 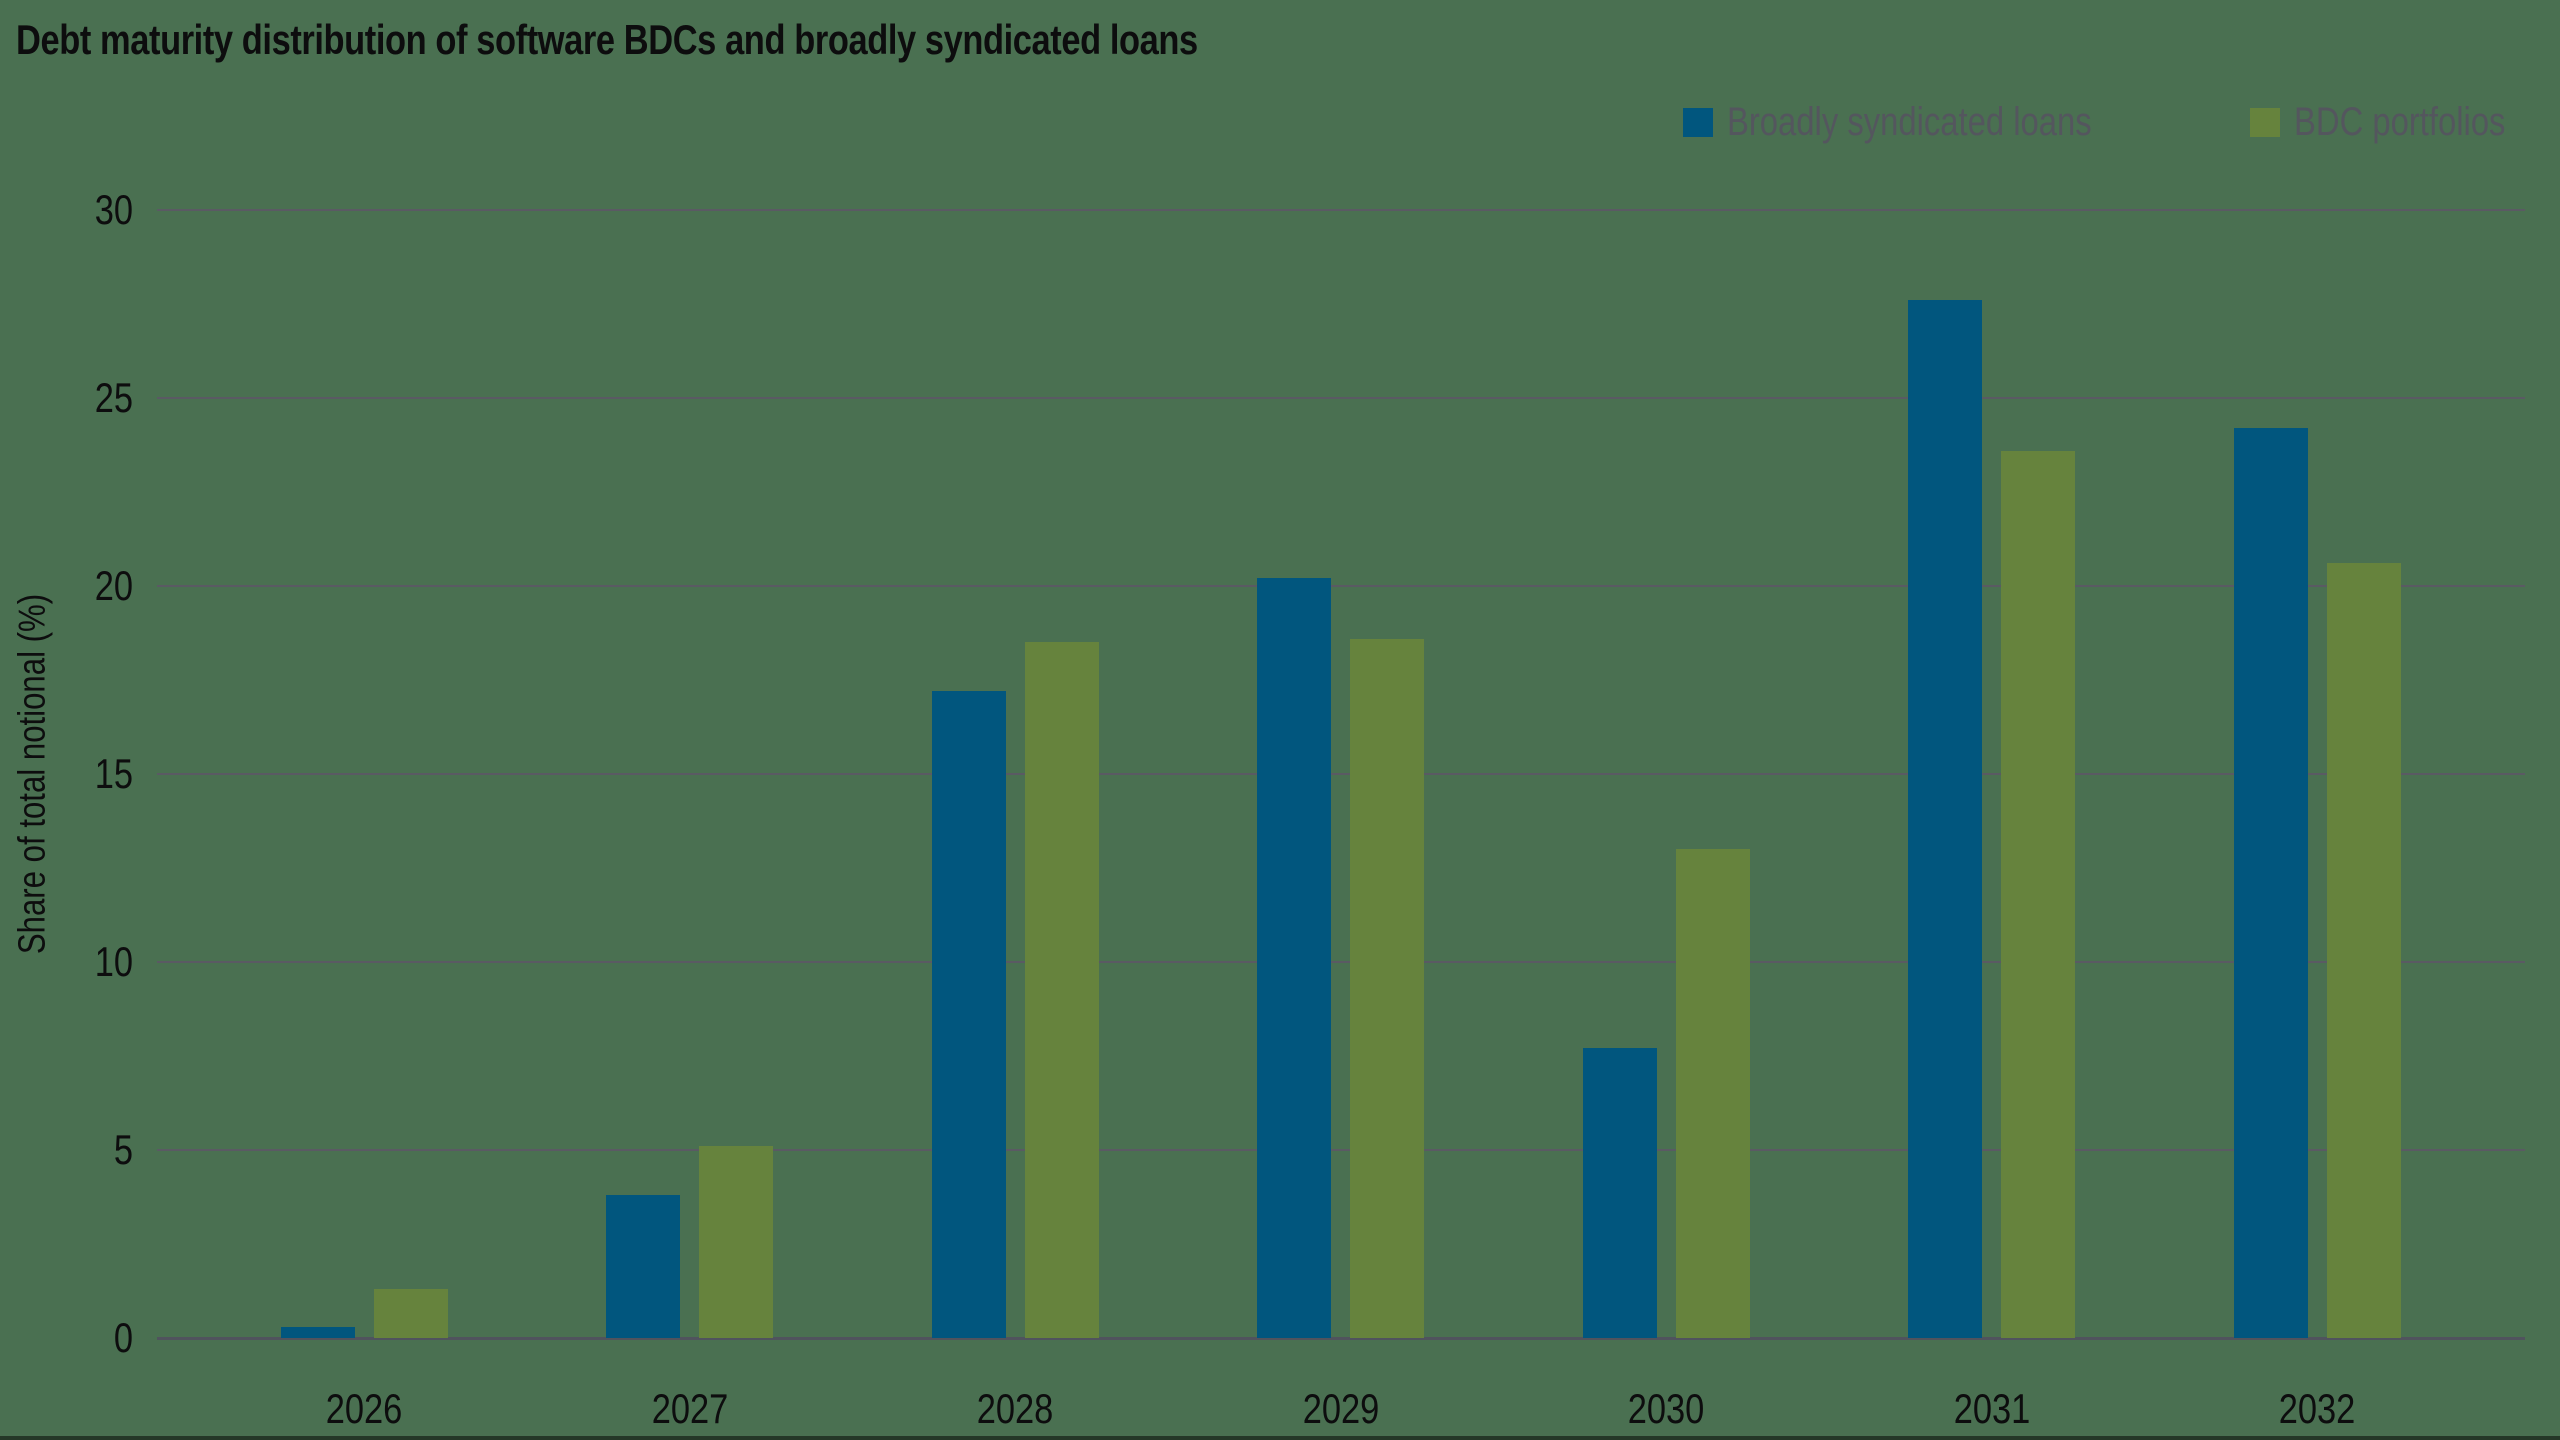 What do you see at coordinates (1666, 1408) in the screenshot?
I see `x-tick-label-2030: 2030` at bounding box center [1666, 1408].